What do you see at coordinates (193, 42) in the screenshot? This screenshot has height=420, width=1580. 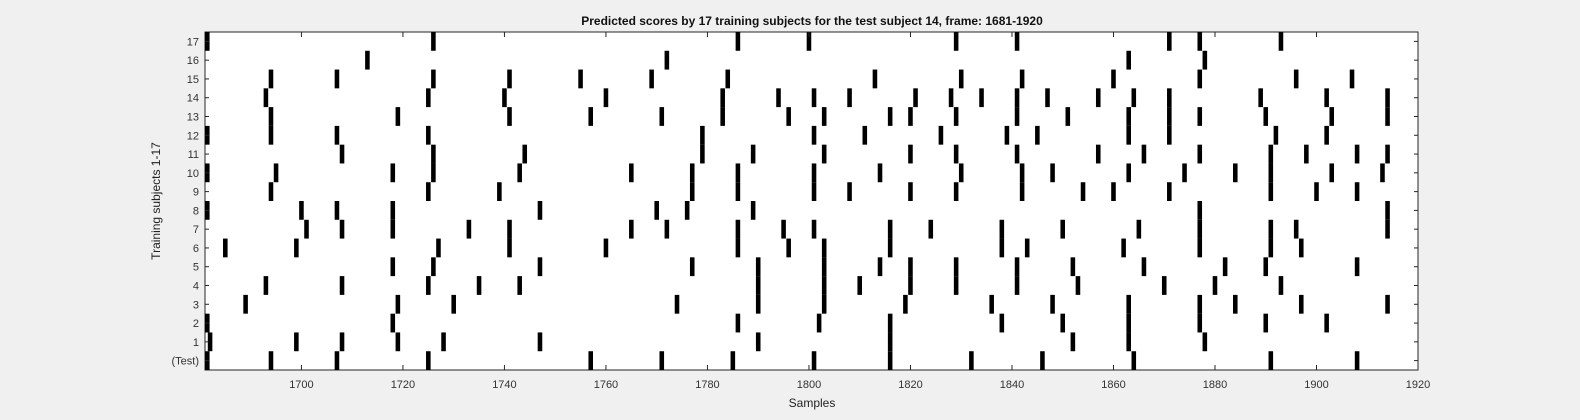 I see `y-tick-label: 17` at bounding box center [193, 42].